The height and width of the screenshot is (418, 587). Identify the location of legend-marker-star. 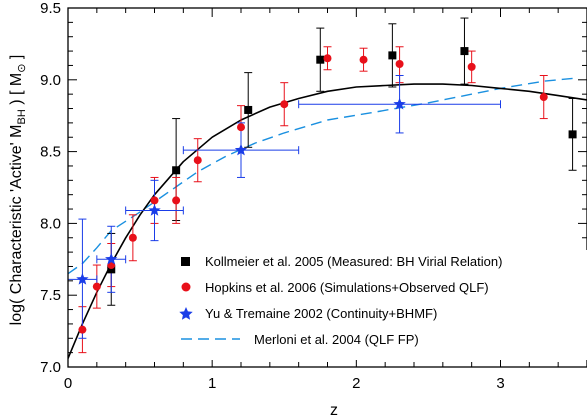
(186, 313).